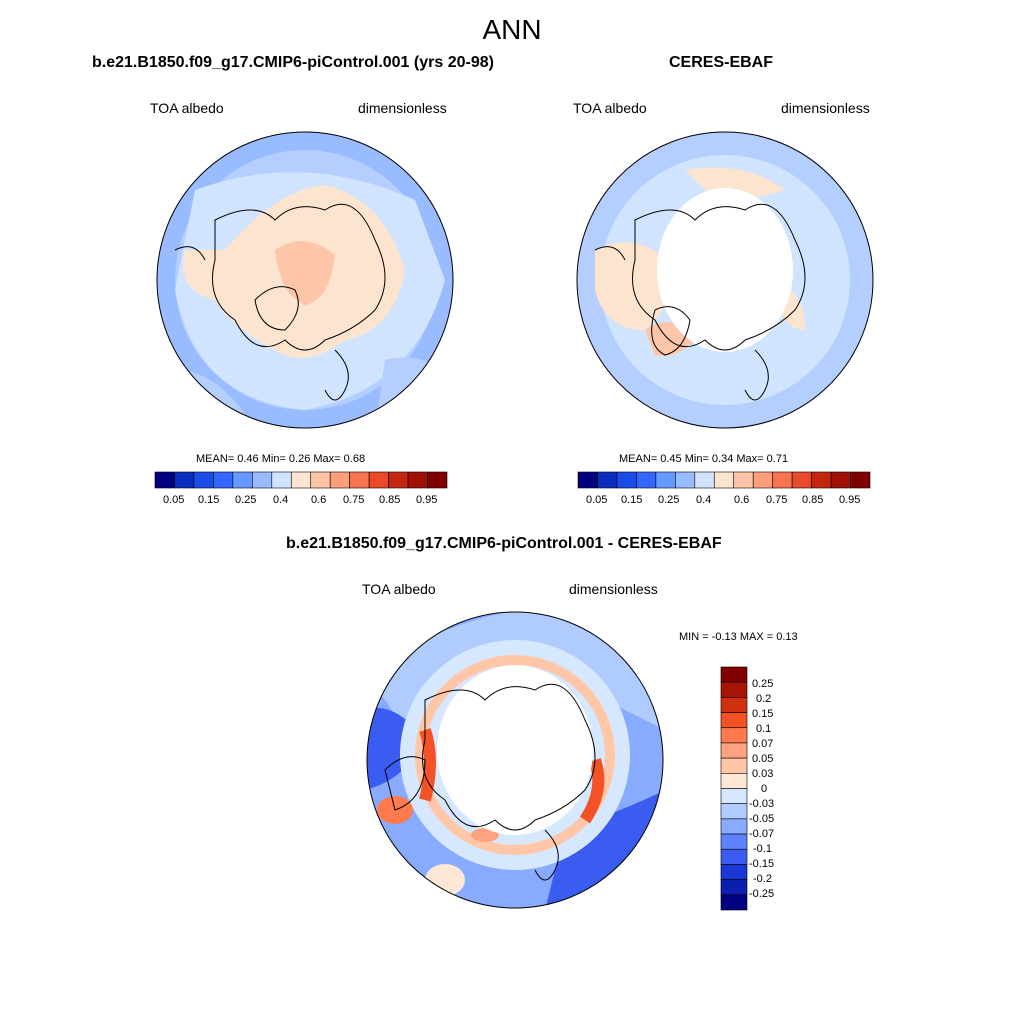  I want to click on colorbar-model-tick: 0.15, so click(209, 500).